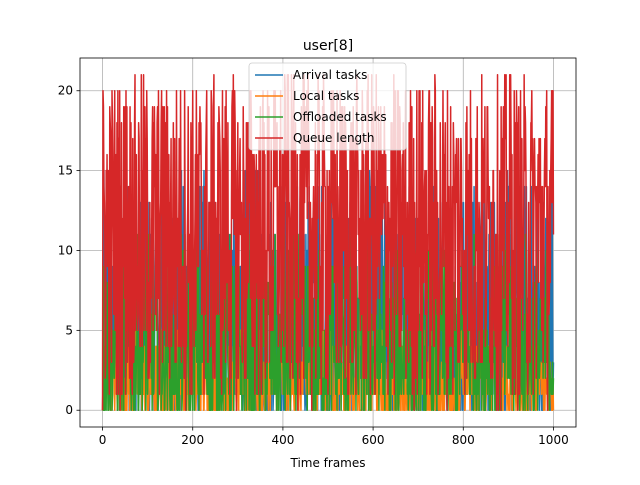 The width and height of the screenshot is (640, 485). I want to click on legend-label: Queue length, so click(334, 138).